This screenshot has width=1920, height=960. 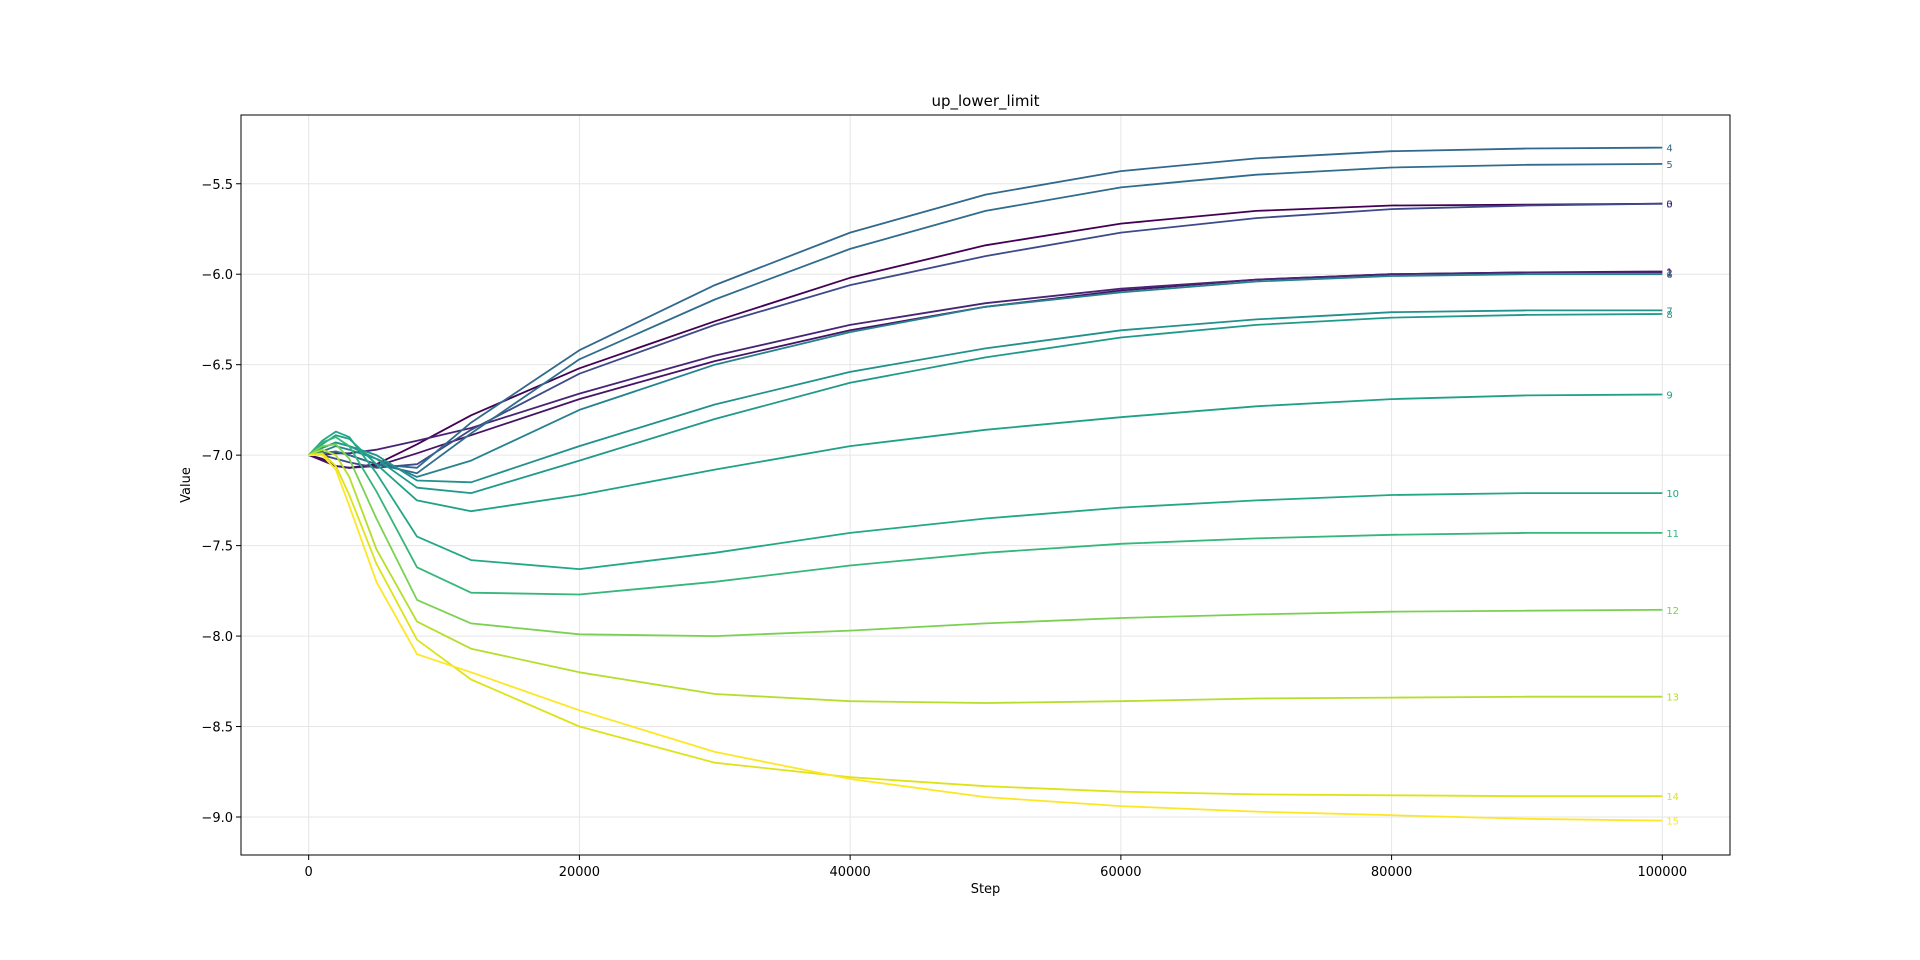 What do you see at coordinates (1672, 494) in the screenshot?
I see `series-end-label: 10` at bounding box center [1672, 494].